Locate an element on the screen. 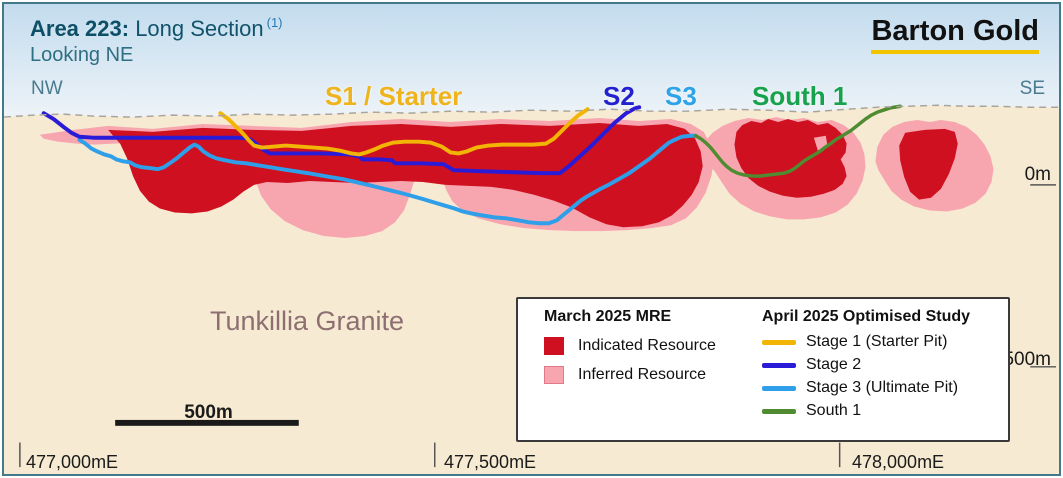  company-logo-text: Barton Gold is located at coordinates (955, 31).